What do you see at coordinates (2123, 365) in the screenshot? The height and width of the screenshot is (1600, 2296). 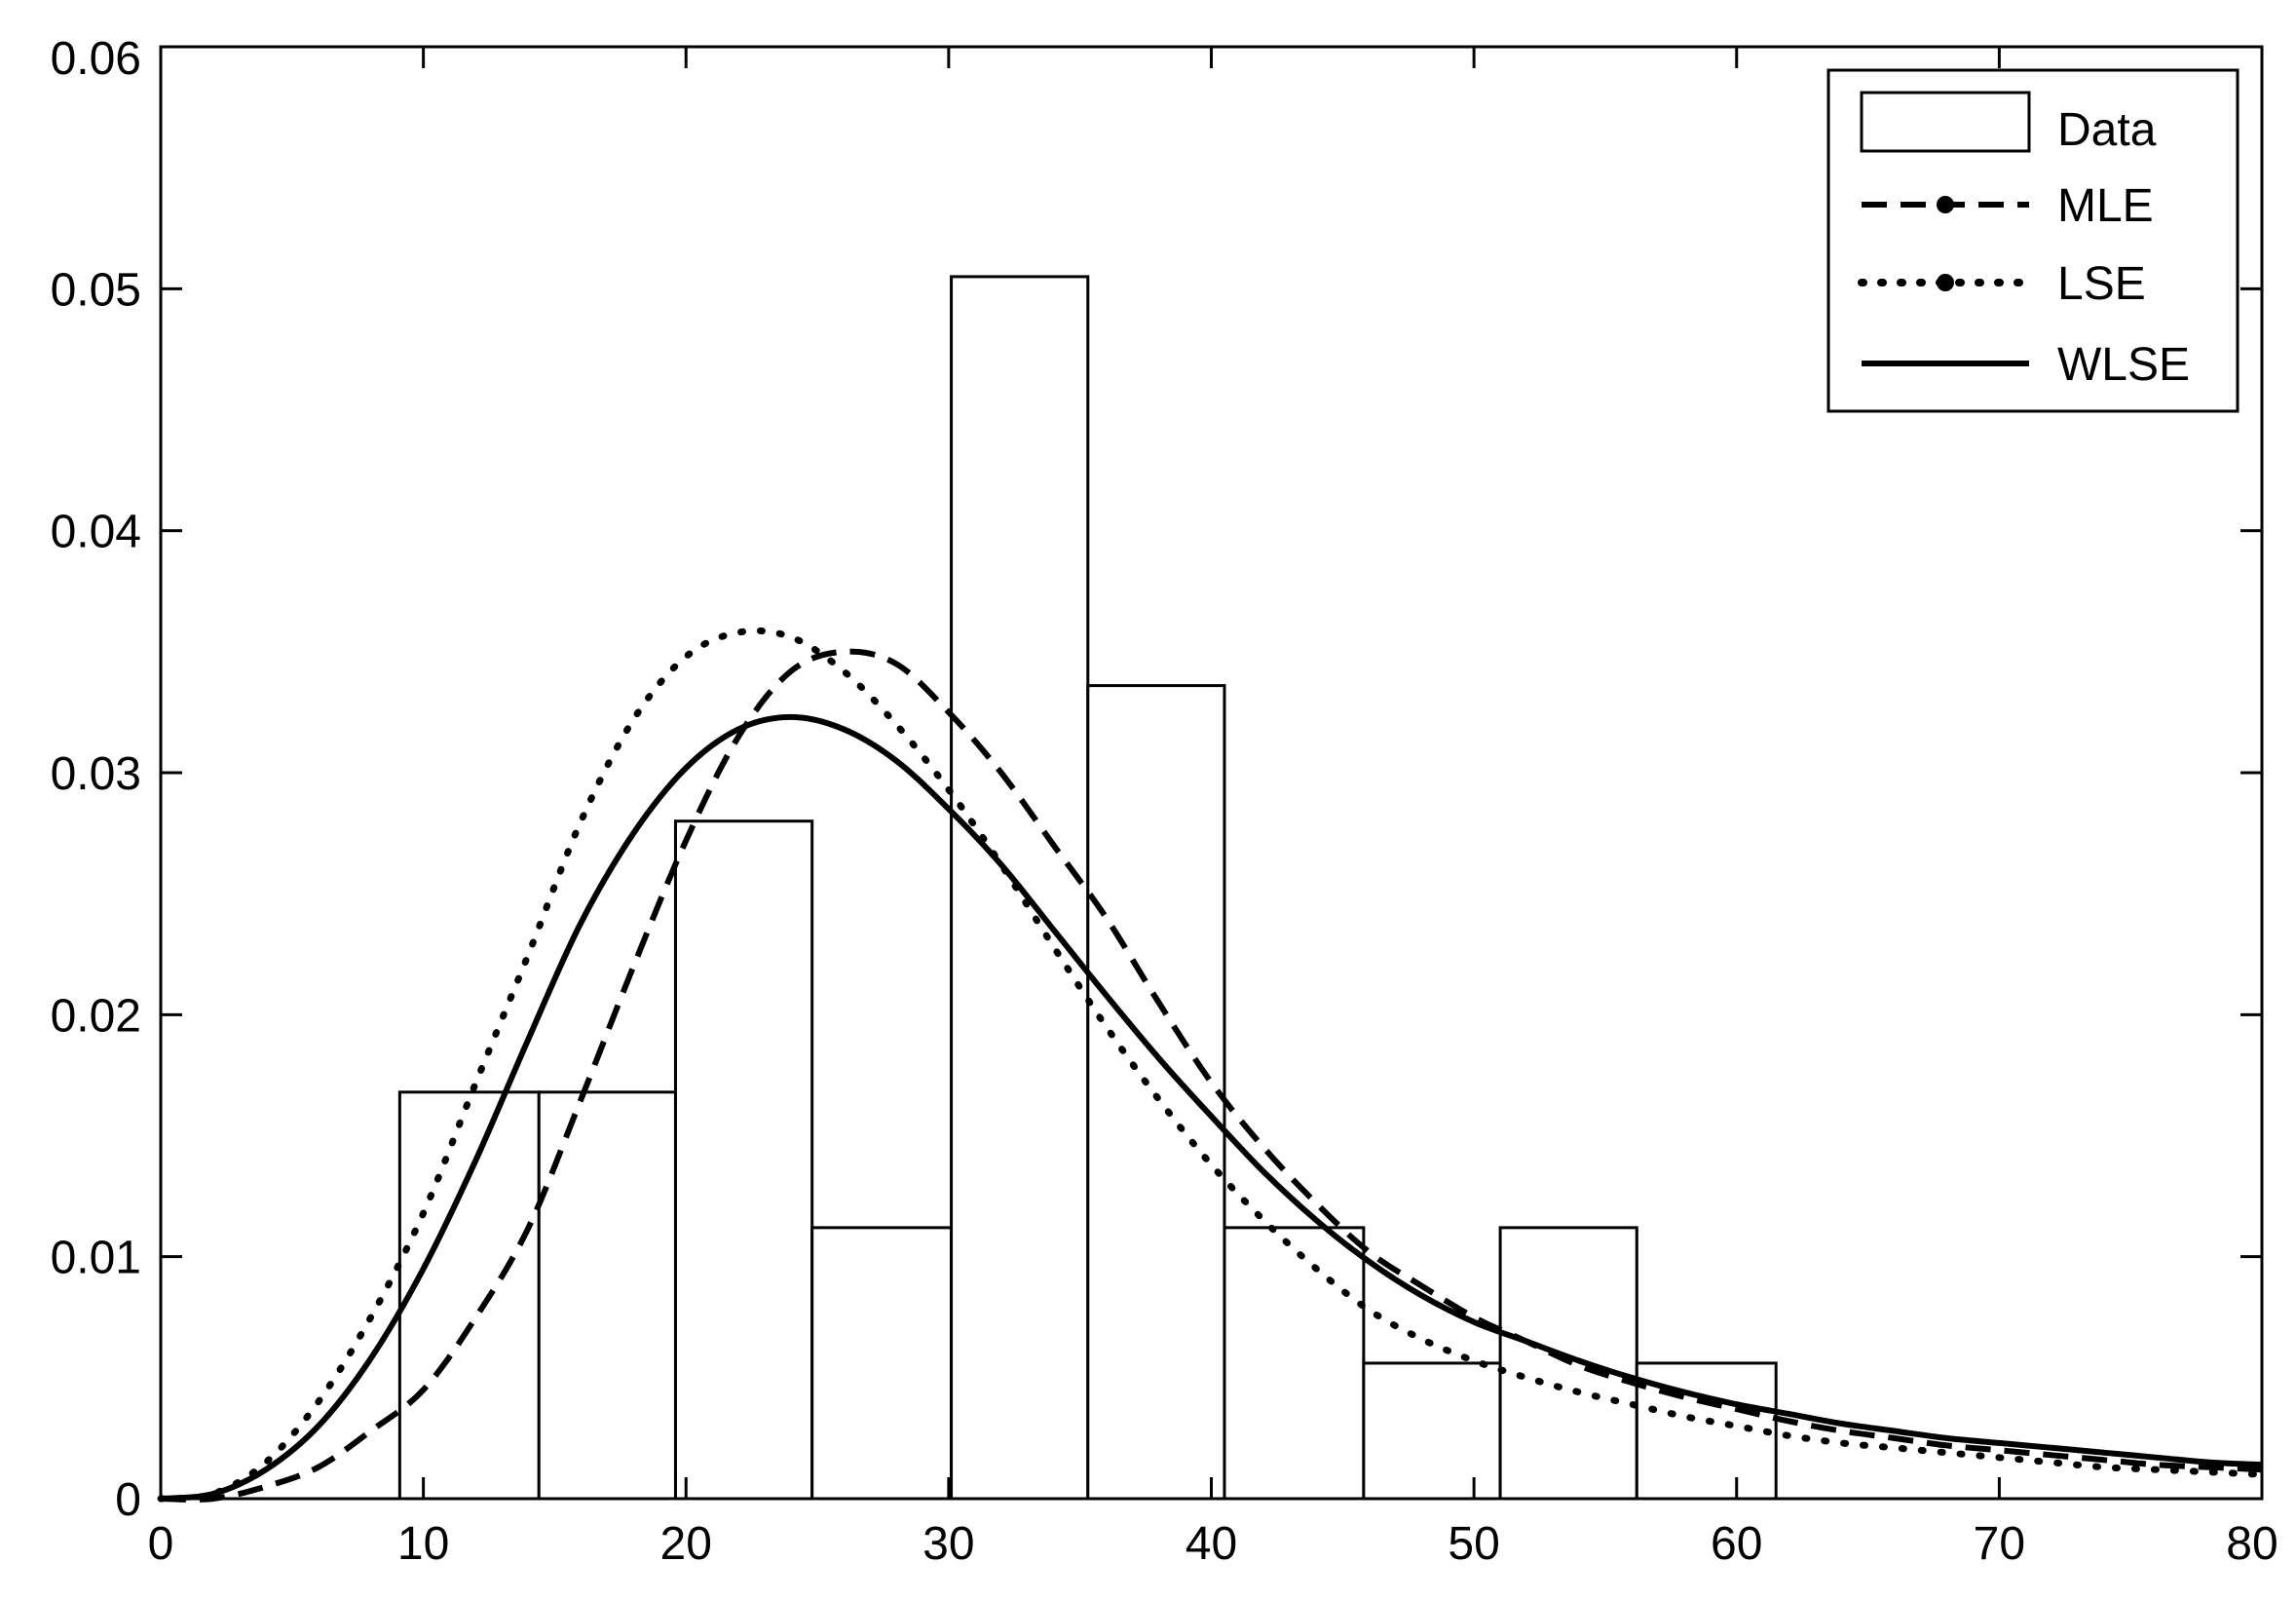 I see `legend-label-wlse: WLSE` at bounding box center [2123, 365].